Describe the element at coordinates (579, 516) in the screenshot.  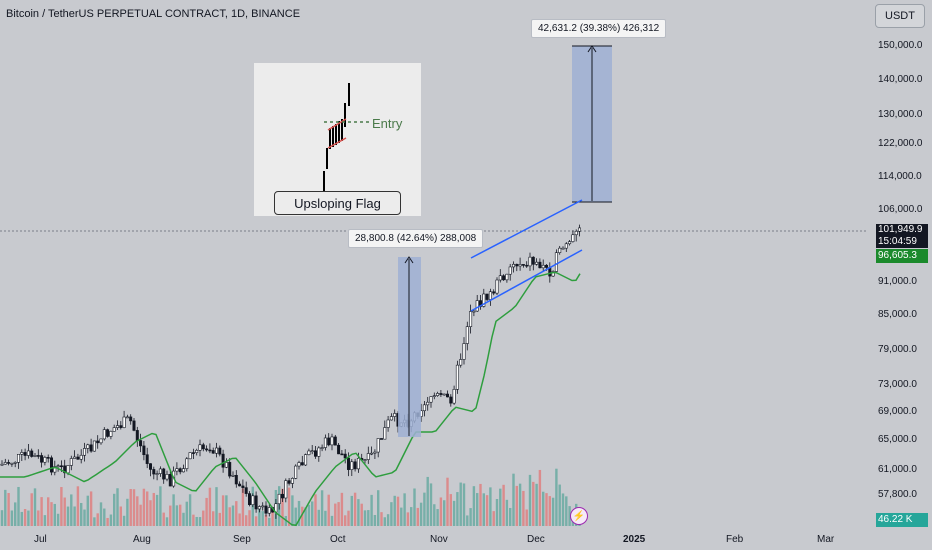
I see `lightning-icon: ⚡` at that location.